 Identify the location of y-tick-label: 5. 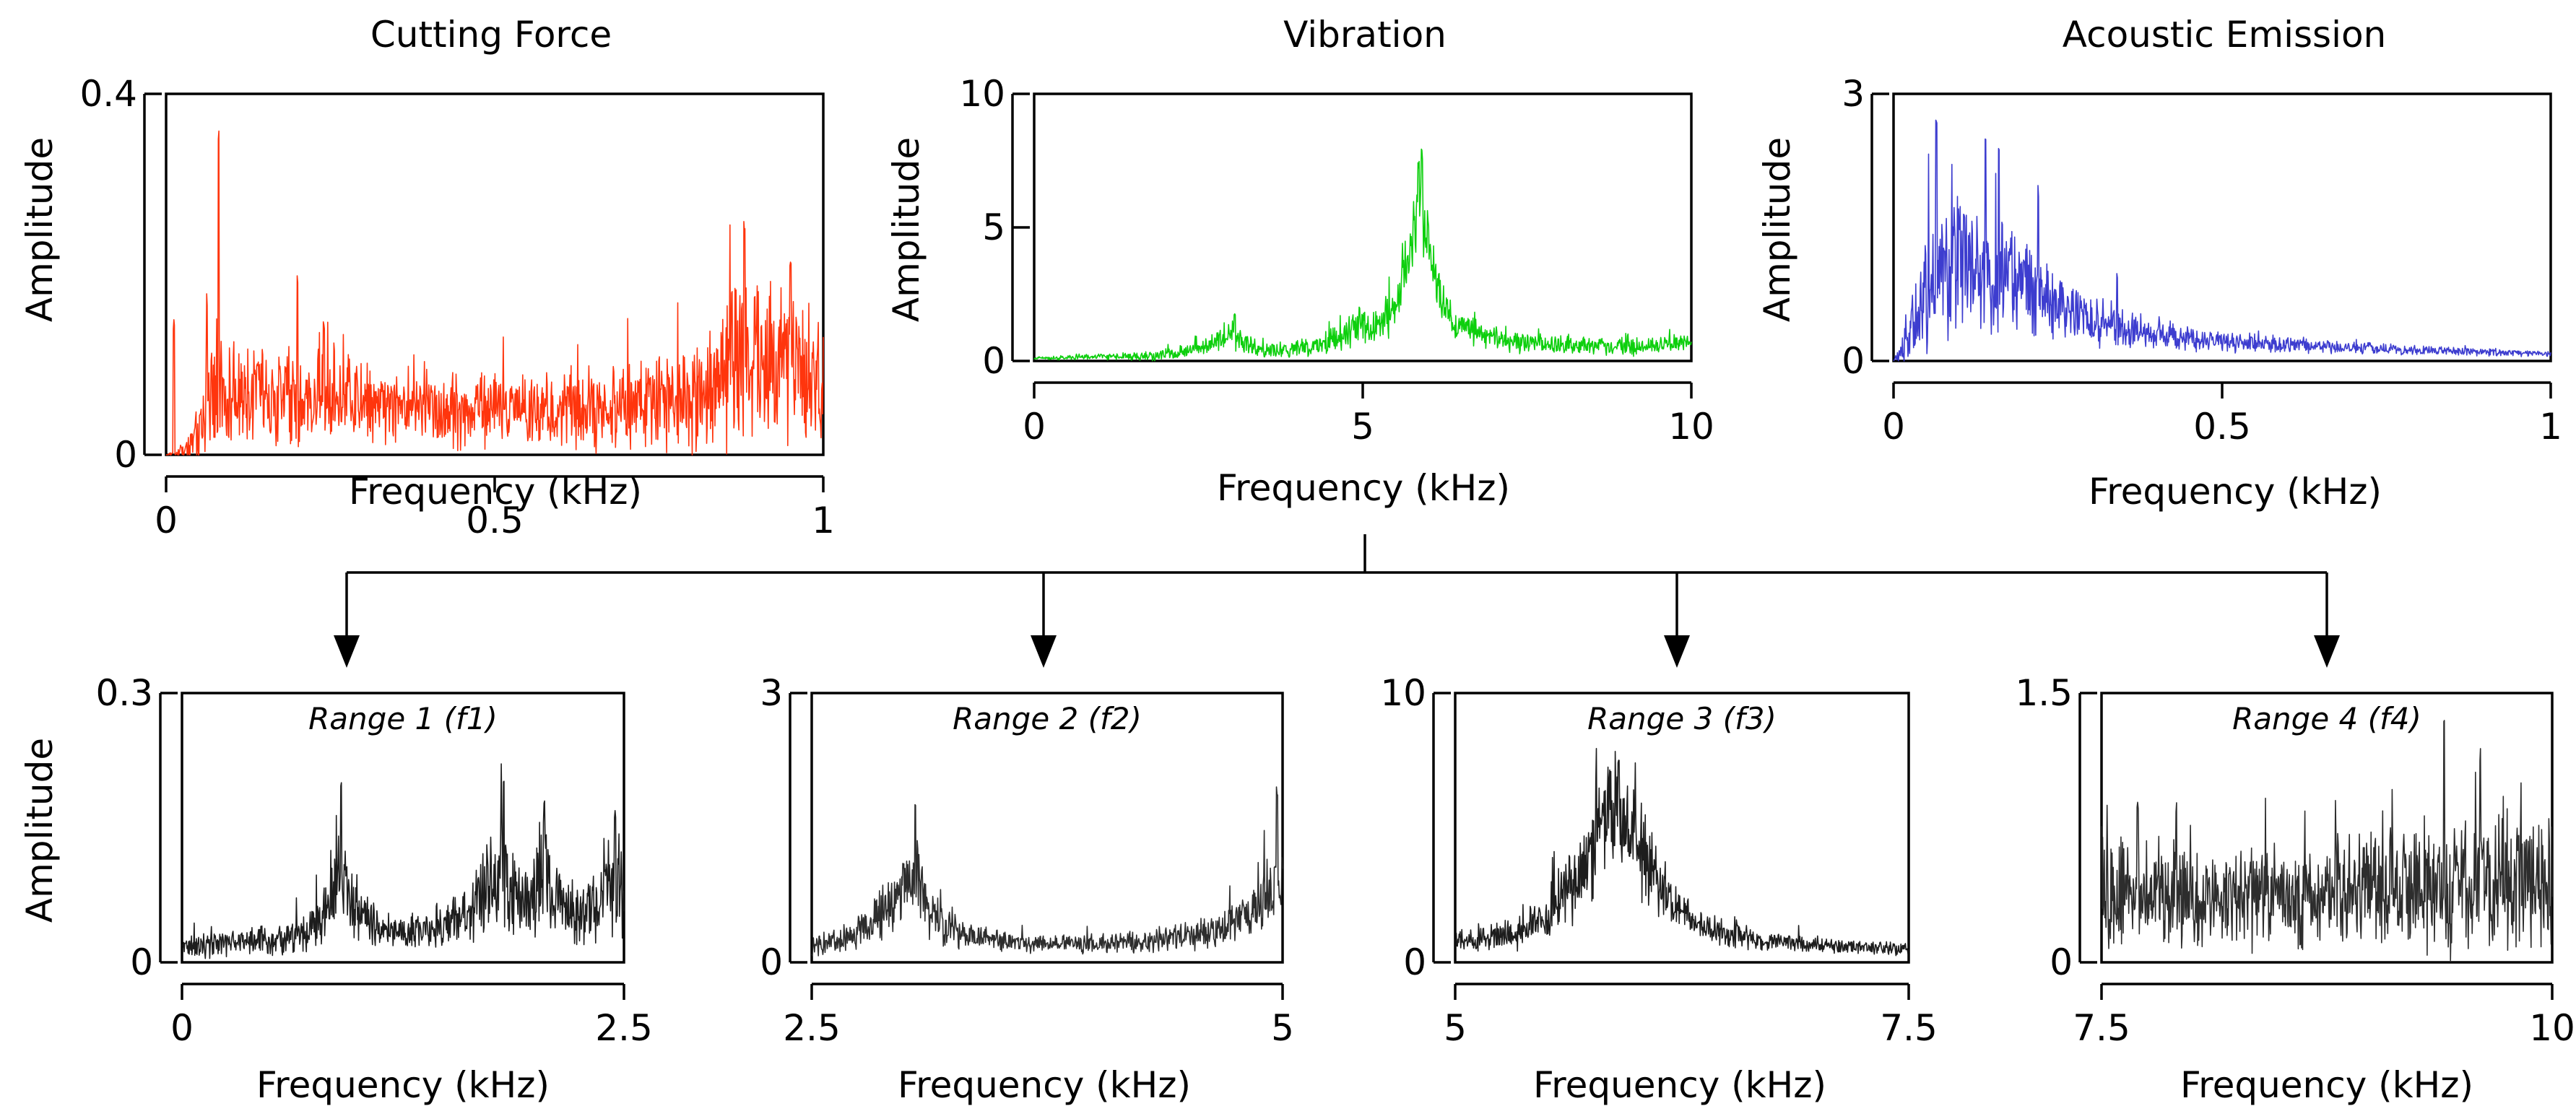
(993, 227).